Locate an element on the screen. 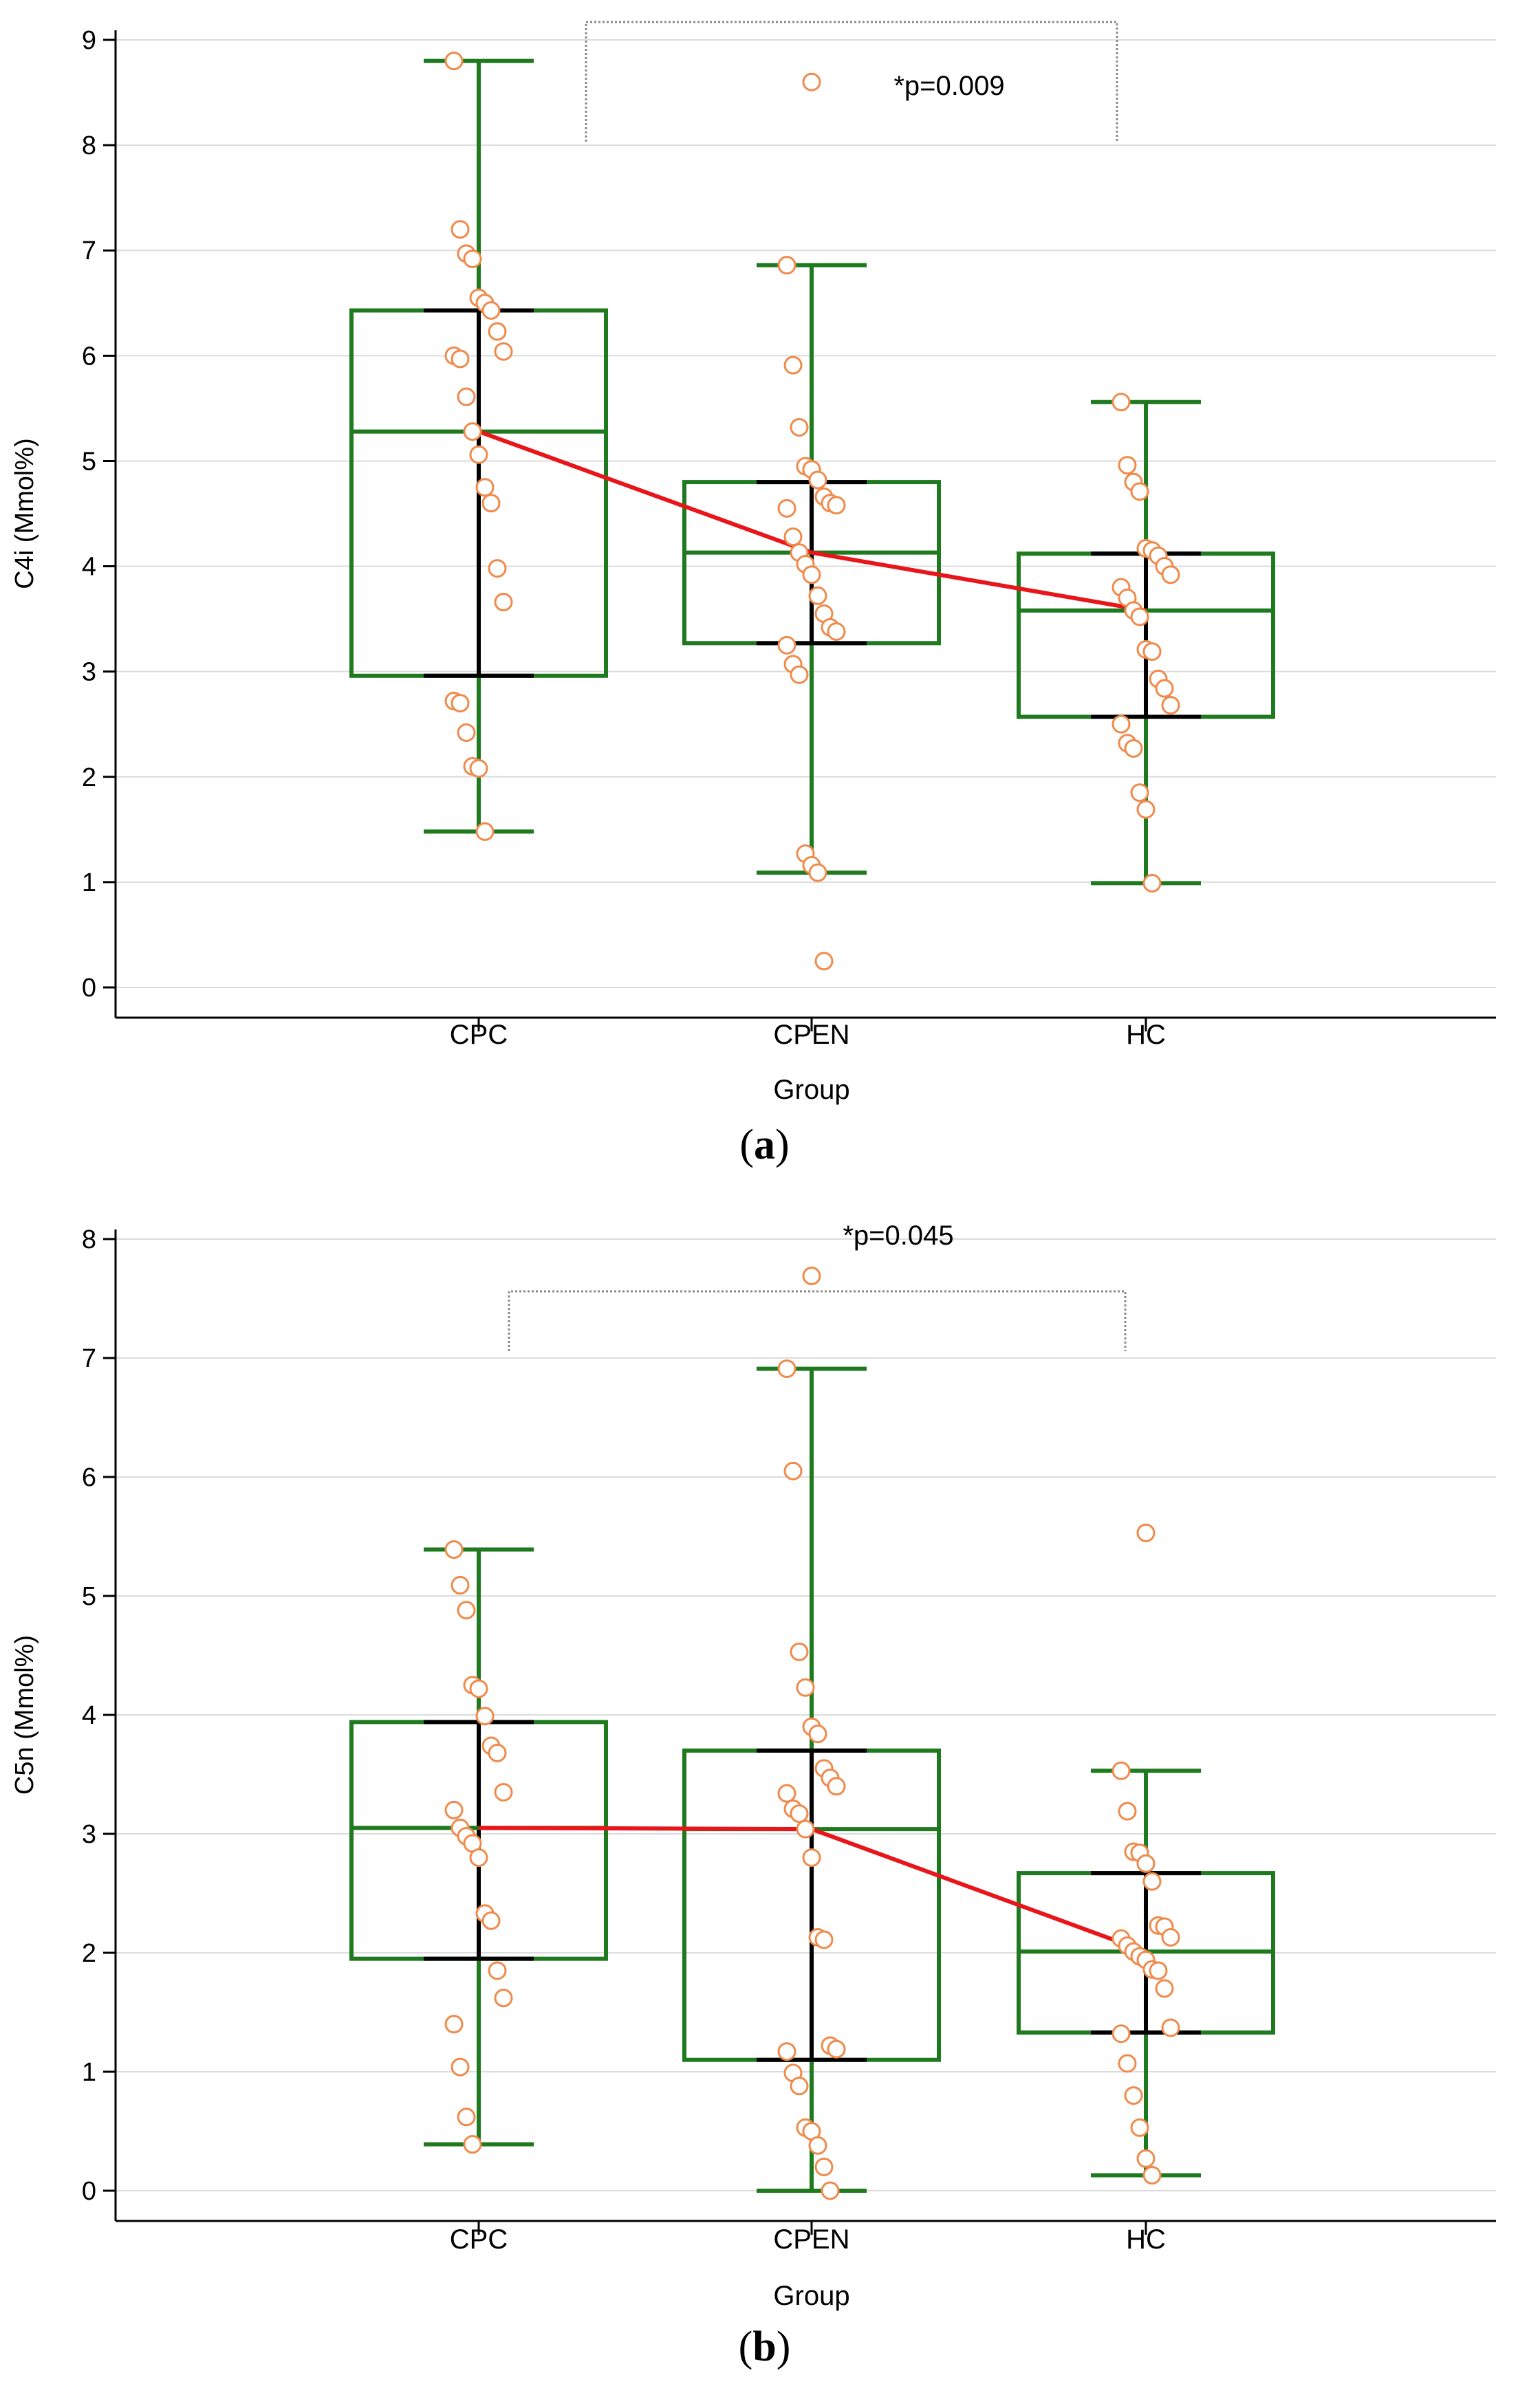  panel-a-y-tick-label: 2 is located at coordinates (89, 777).